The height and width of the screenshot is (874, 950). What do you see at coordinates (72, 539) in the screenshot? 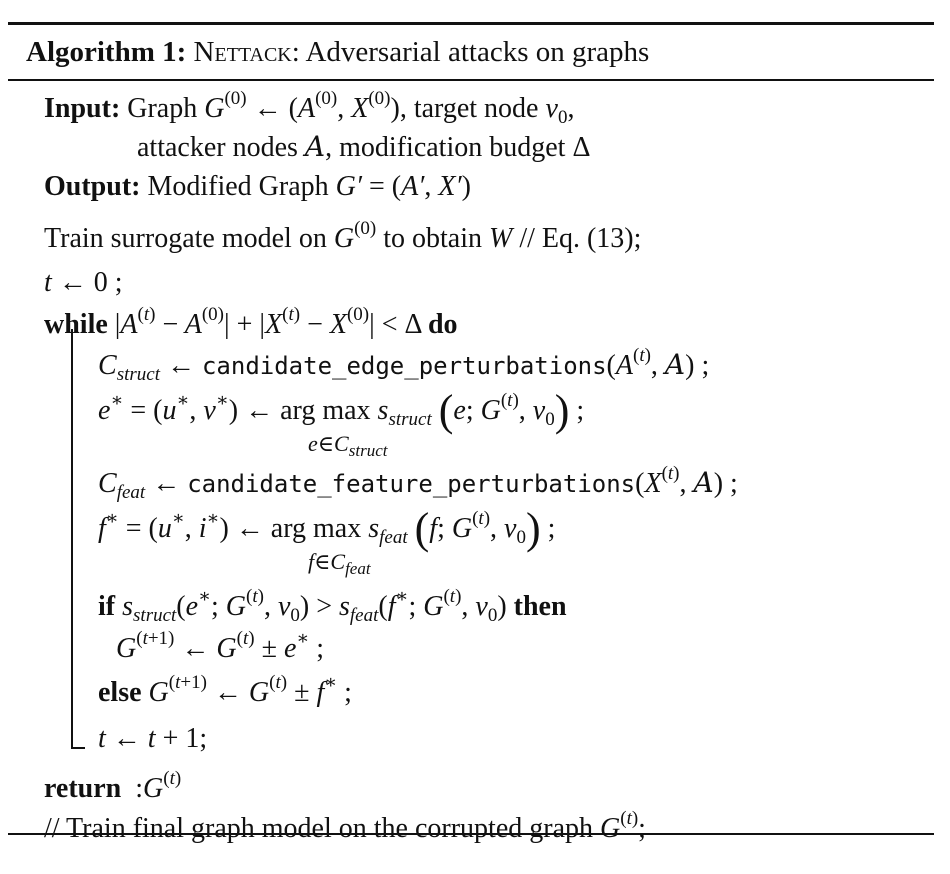
I see `while-block-bar` at bounding box center [72, 539].